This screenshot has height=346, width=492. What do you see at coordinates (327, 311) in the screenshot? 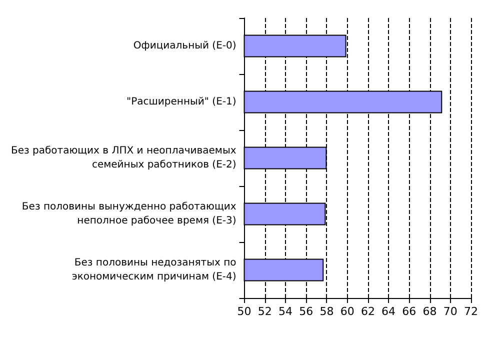
I see `x-tick-label: 58` at bounding box center [327, 311].